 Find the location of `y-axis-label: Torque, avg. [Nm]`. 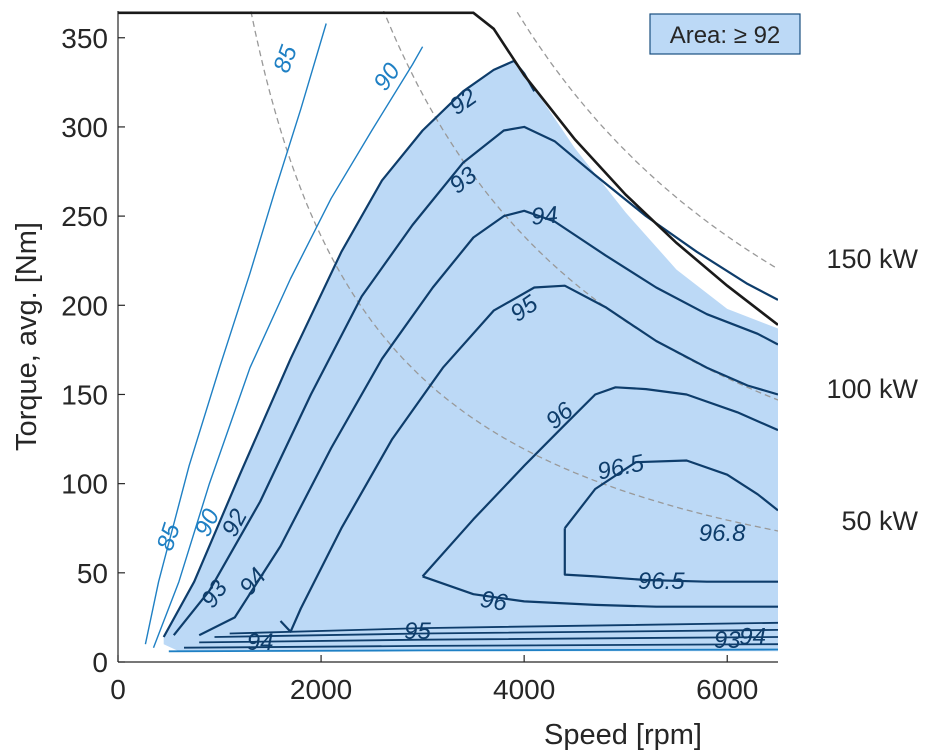

y-axis-label: Torque, avg. [Nm] is located at coordinates (27, 336).